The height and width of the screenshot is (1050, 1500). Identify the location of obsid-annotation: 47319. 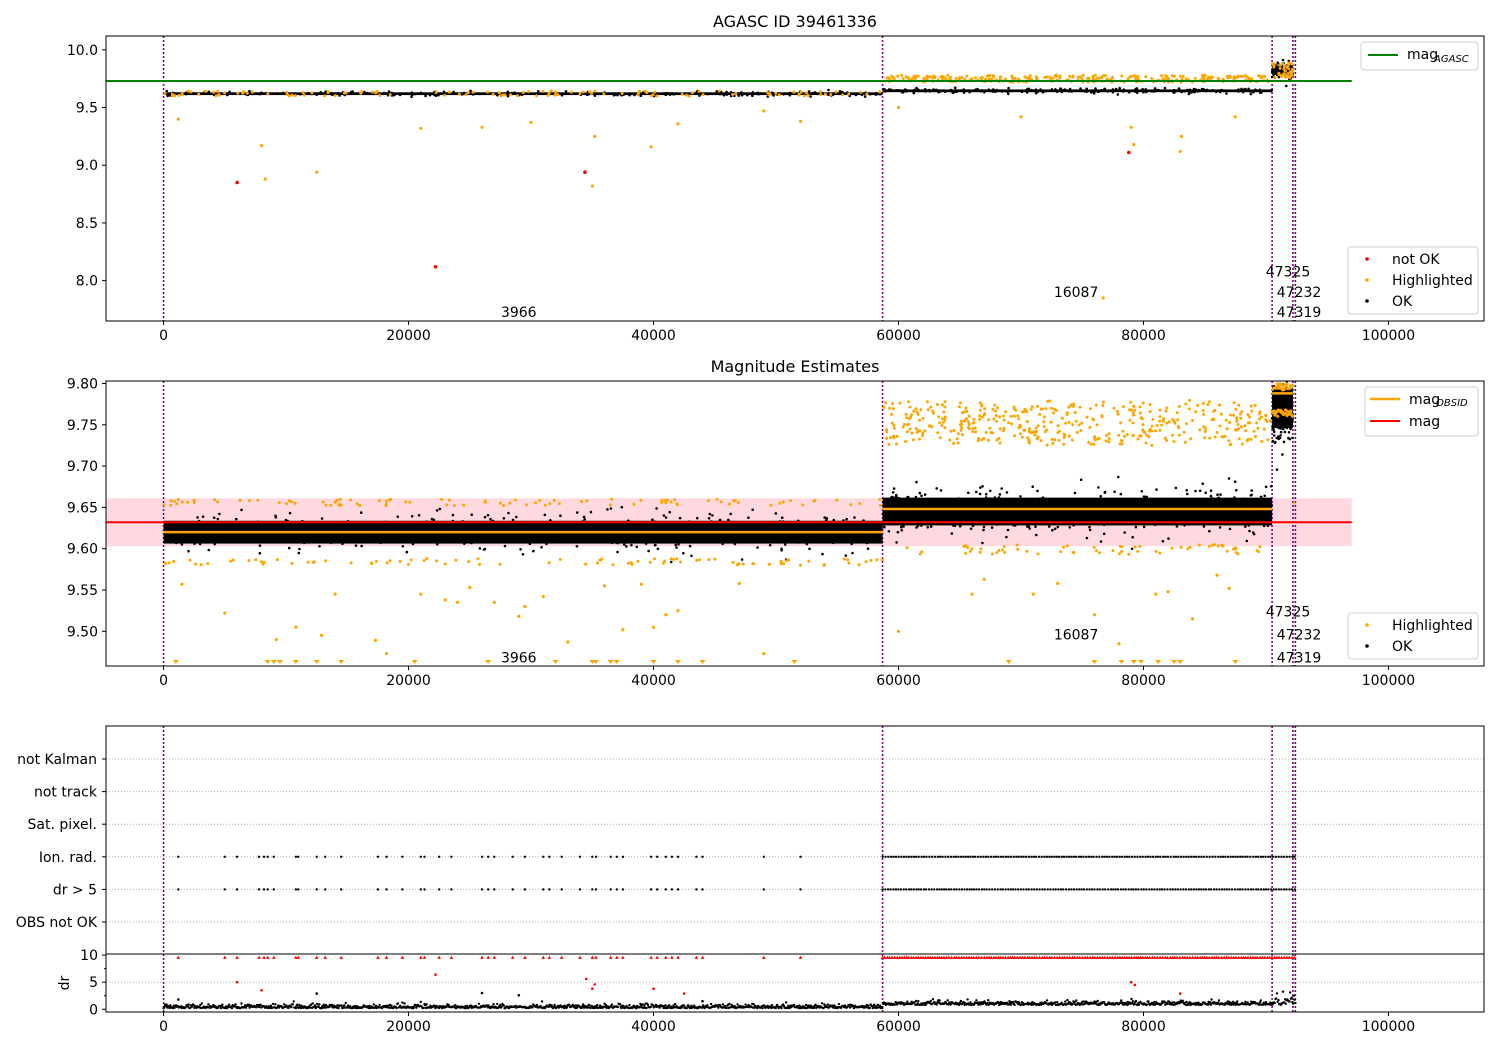
(1299, 659).